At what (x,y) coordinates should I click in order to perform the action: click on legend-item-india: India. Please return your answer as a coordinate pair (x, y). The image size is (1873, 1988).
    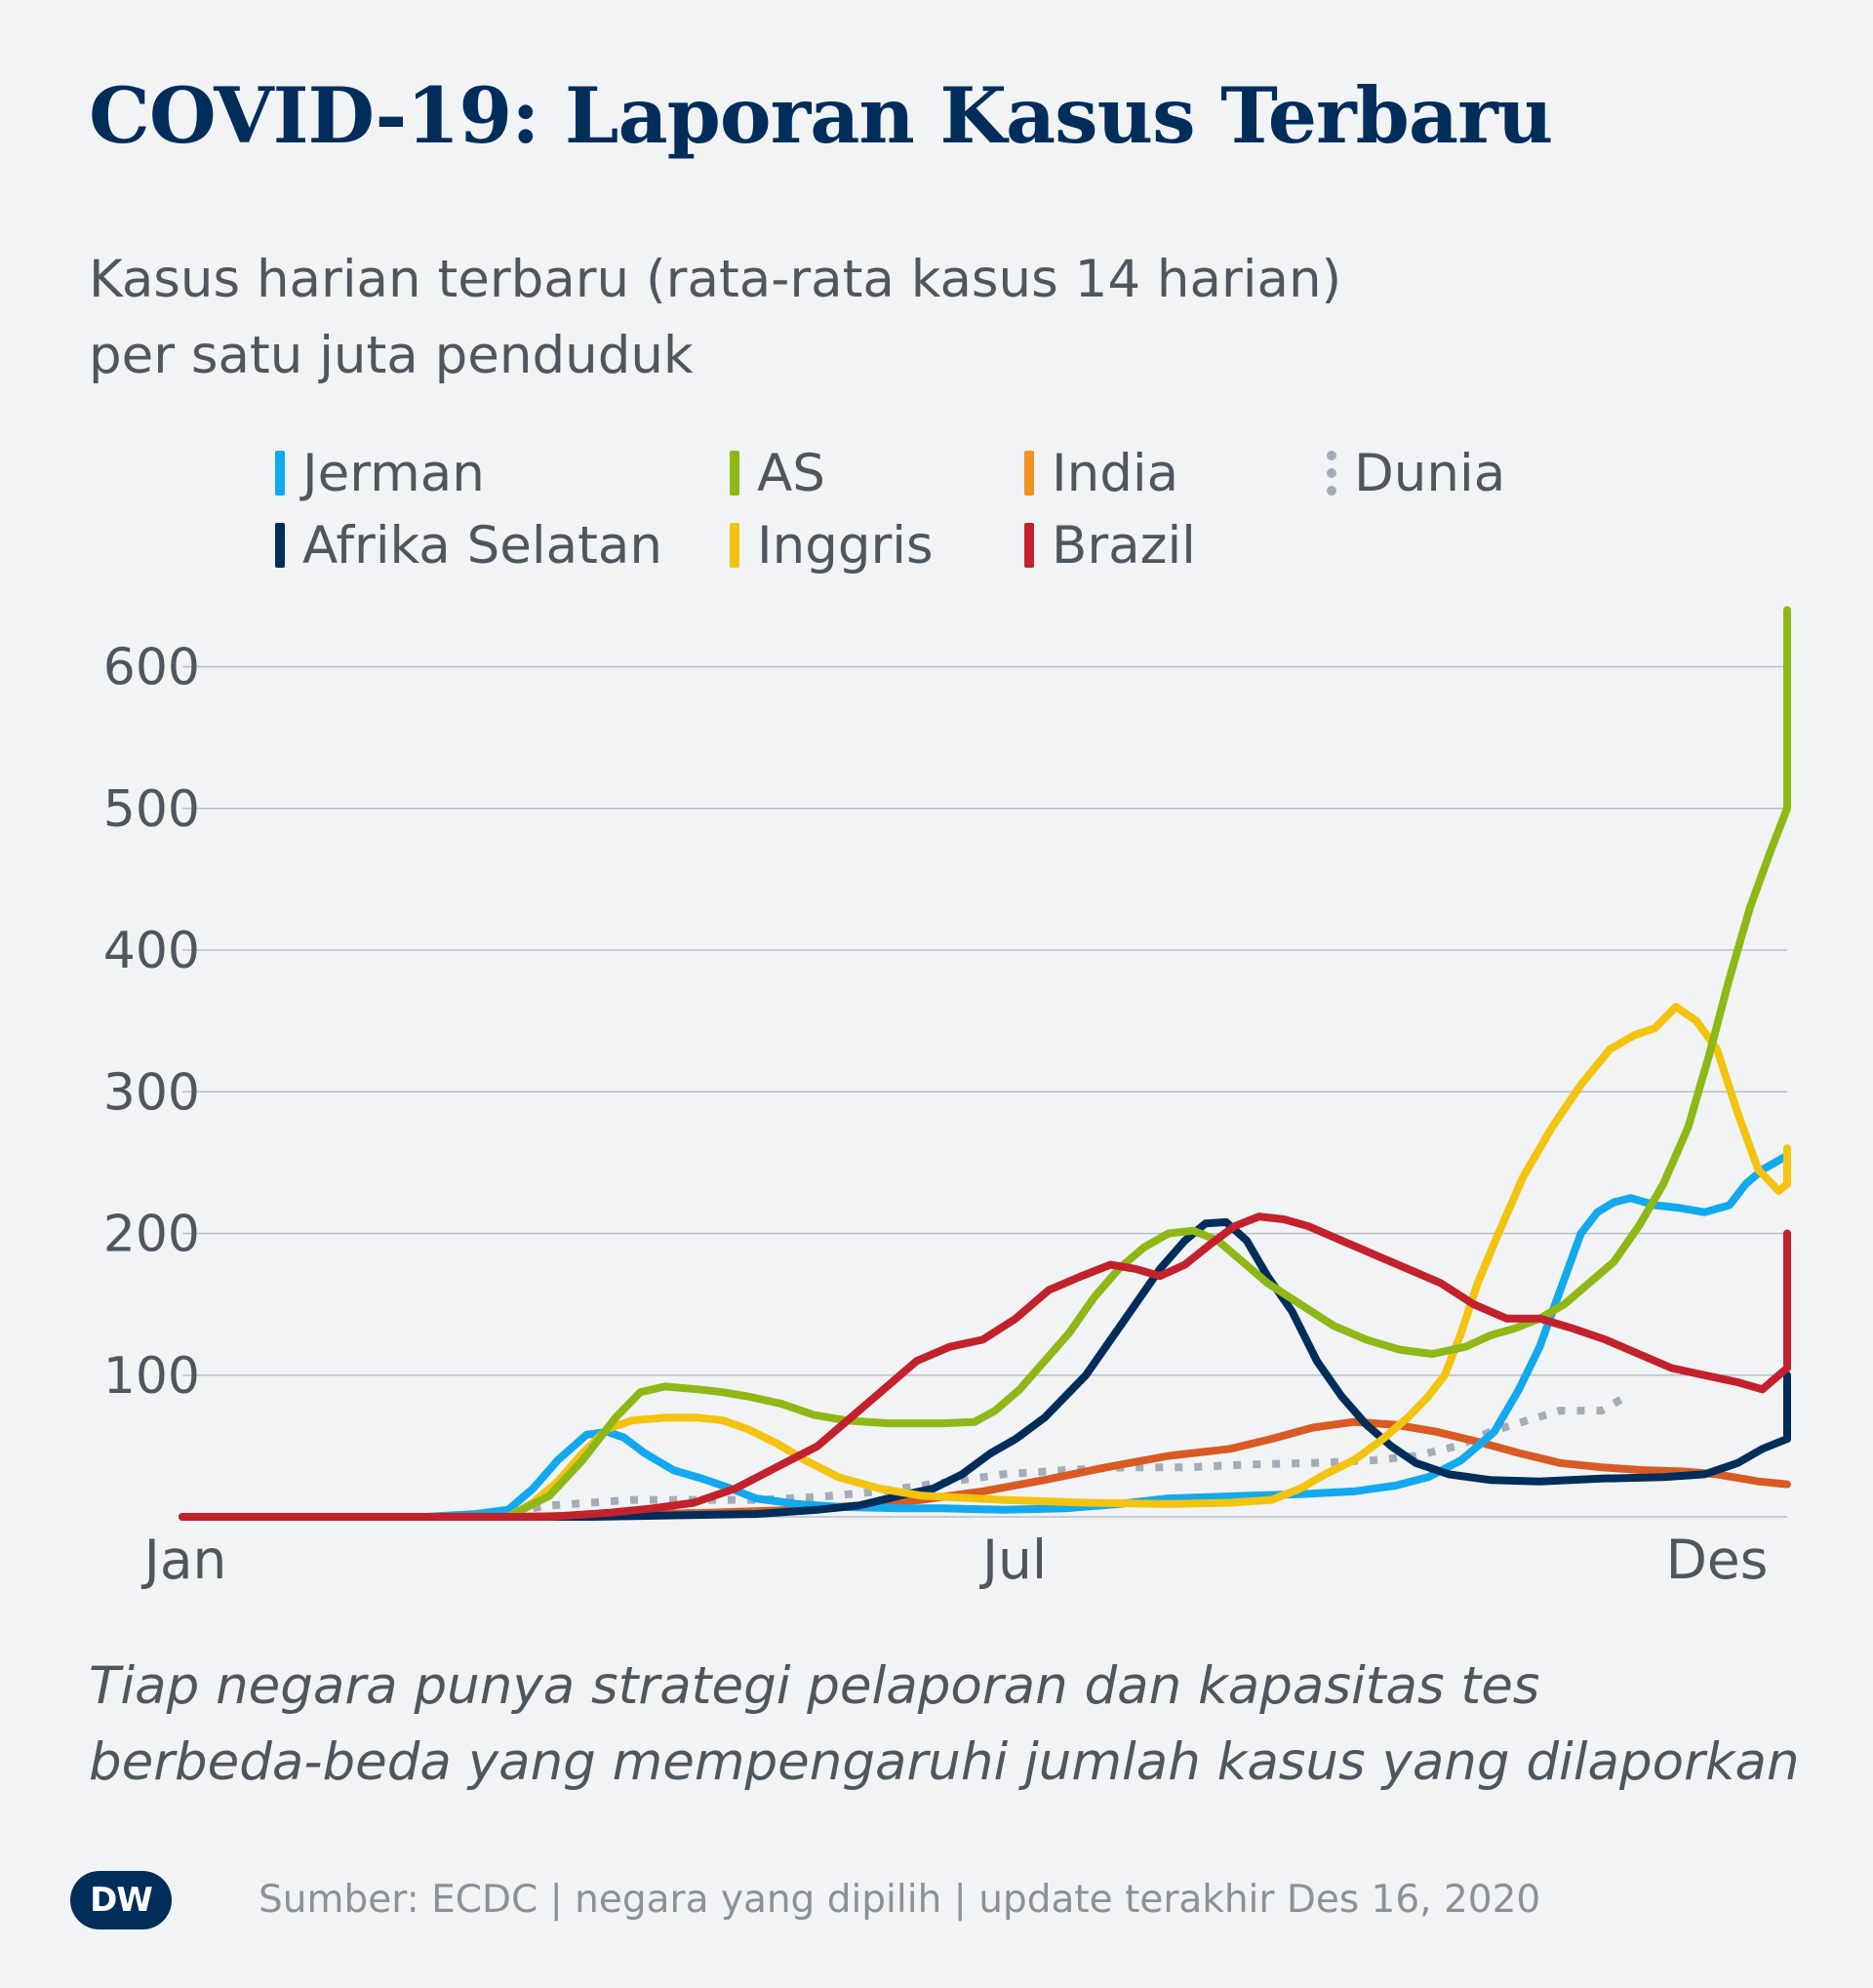
    Looking at the image, I should click on (1101, 473).